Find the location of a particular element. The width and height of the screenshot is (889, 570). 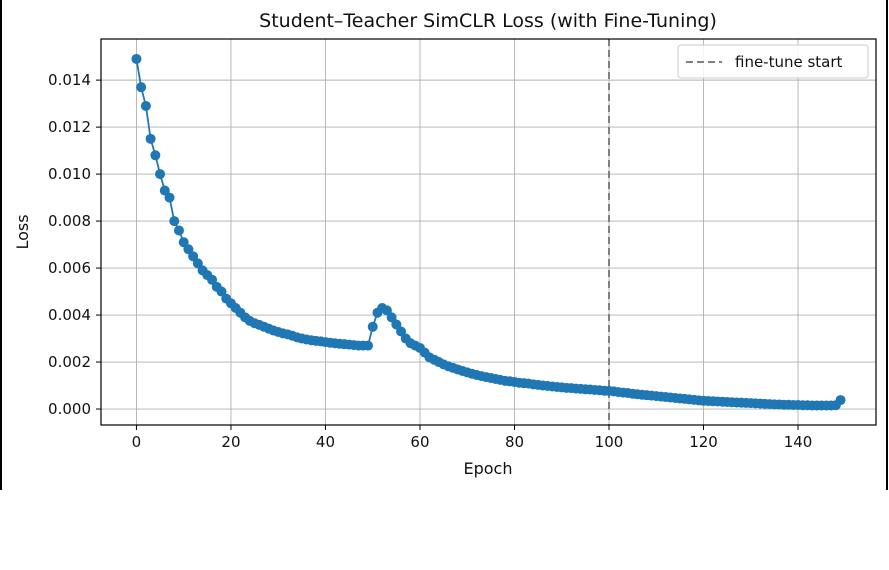

legend: fine-tune start is located at coordinates (773, 61).